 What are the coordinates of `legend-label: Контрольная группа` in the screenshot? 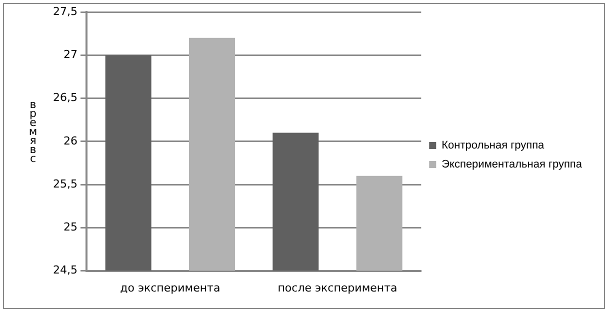 It's located at (494, 146).